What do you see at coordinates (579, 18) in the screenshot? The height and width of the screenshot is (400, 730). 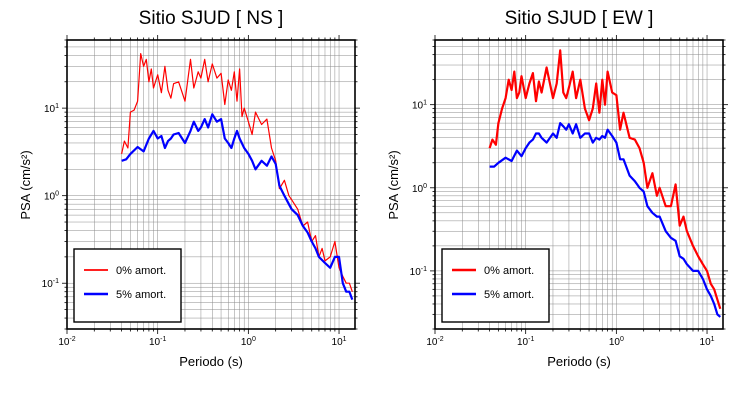 I see `chart-title: Sitio SJUD [ EW ]` at bounding box center [579, 18].